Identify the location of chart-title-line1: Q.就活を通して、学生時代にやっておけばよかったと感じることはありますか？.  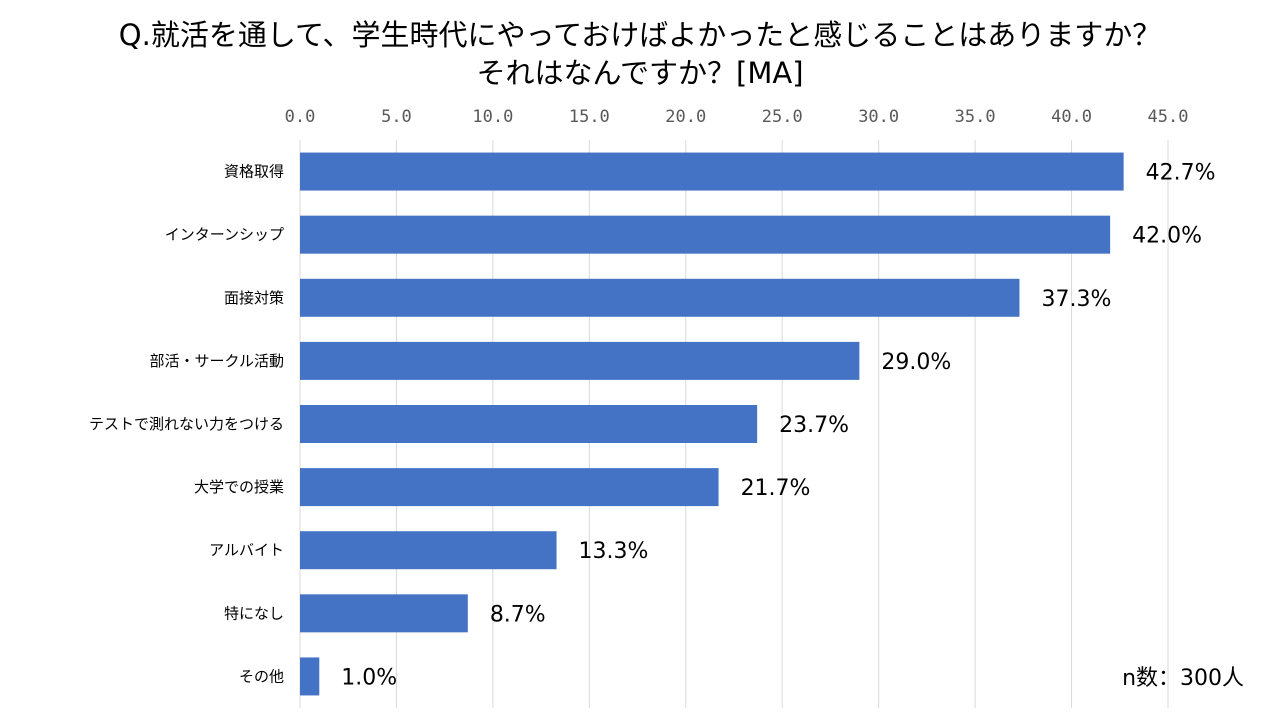
(640, 35).